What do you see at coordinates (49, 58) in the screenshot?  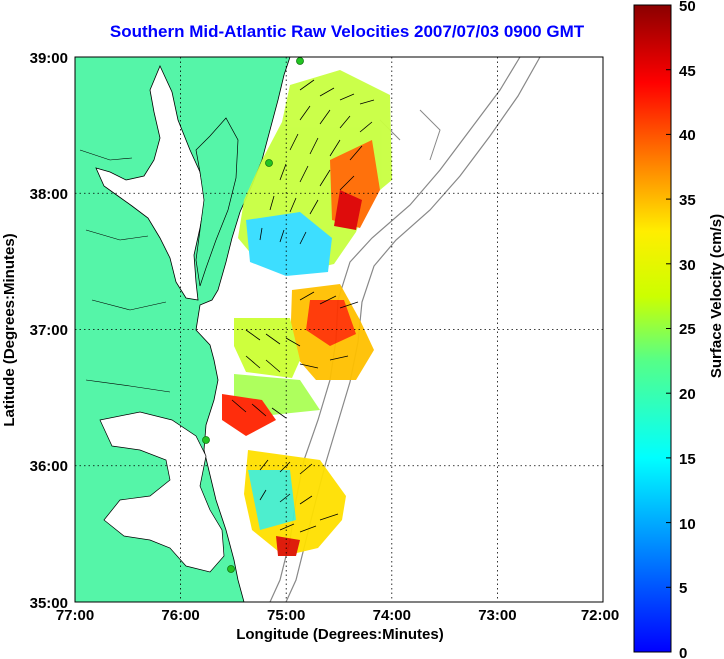 I see `ytick-label: 39:00` at bounding box center [49, 58].